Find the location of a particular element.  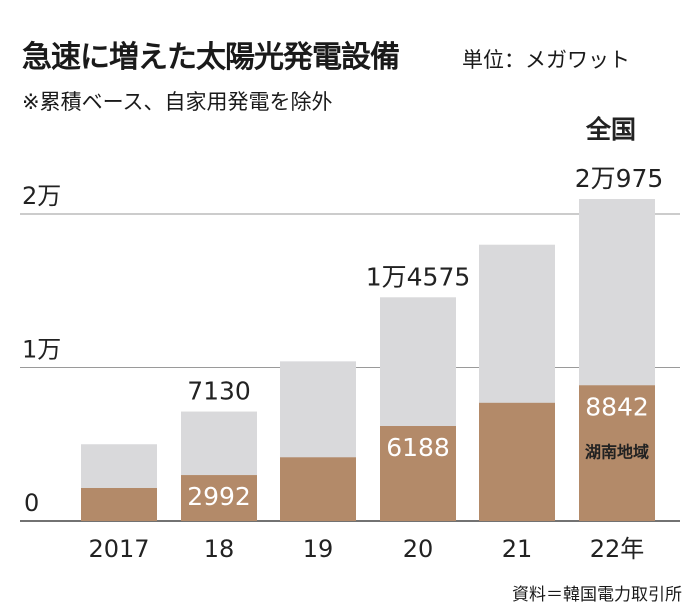

data-label-total: 1万4575 is located at coordinates (418, 276).